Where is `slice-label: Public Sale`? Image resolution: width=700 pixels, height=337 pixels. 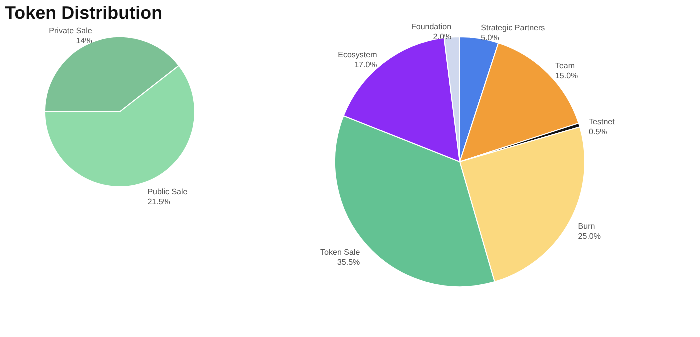 slice-label: Public Sale is located at coordinates (168, 191).